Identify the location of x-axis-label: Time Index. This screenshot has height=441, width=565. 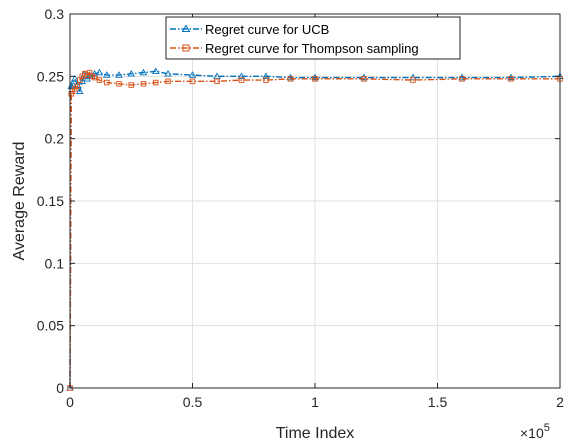
(315, 433).